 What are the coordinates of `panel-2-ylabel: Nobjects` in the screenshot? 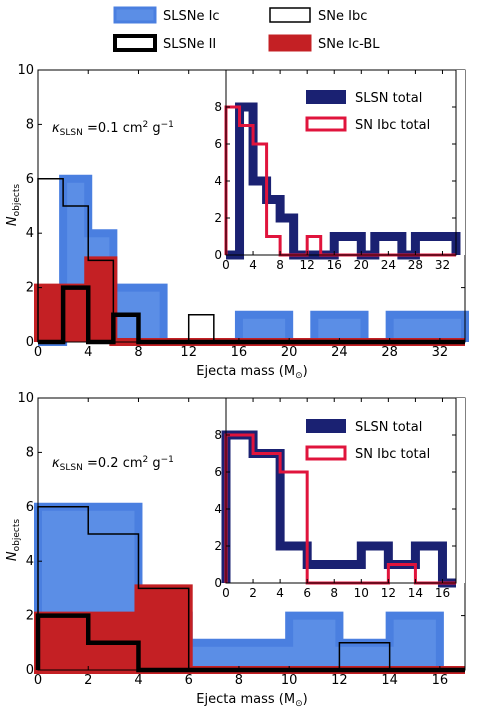 It's located at (13, 540).